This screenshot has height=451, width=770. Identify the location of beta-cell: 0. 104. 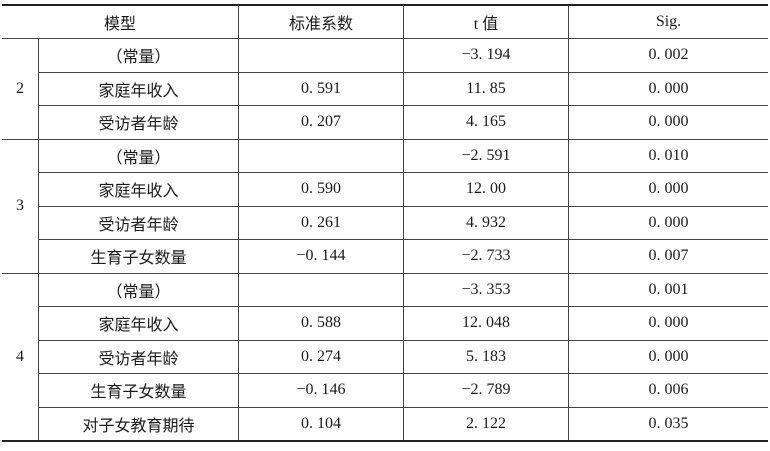
(321, 424).